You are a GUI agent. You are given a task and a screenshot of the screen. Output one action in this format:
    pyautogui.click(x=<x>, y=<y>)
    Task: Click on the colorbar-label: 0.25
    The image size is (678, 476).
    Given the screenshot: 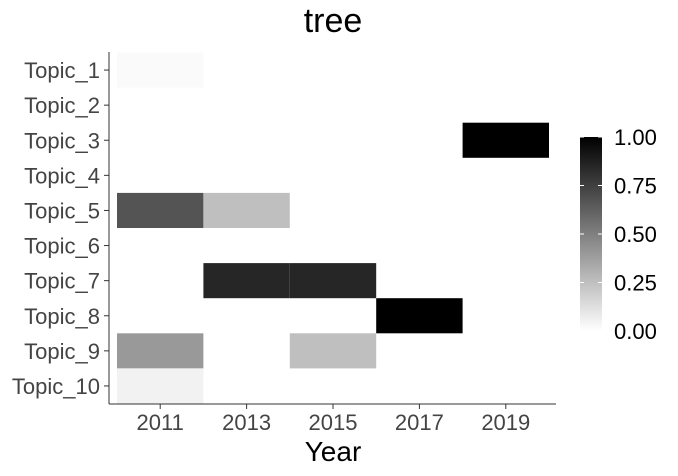 What is the action you would take?
    pyautogui.click(x=635, y=283)
    